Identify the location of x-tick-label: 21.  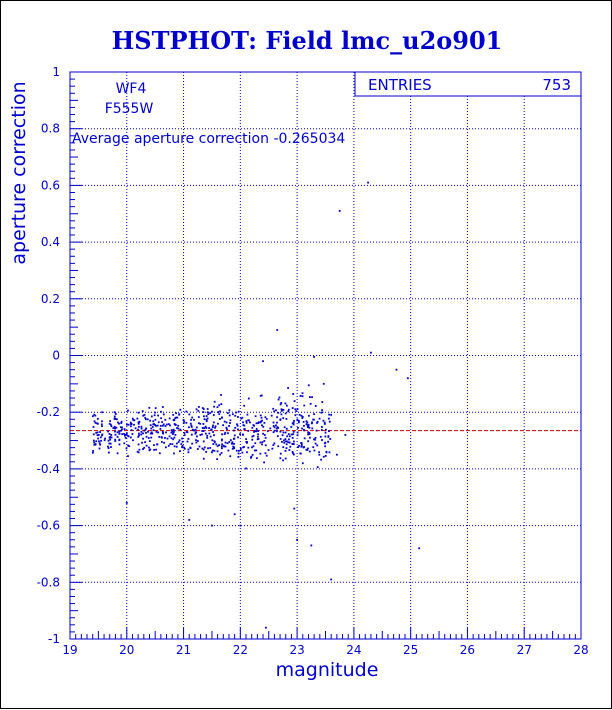
(183, 650).